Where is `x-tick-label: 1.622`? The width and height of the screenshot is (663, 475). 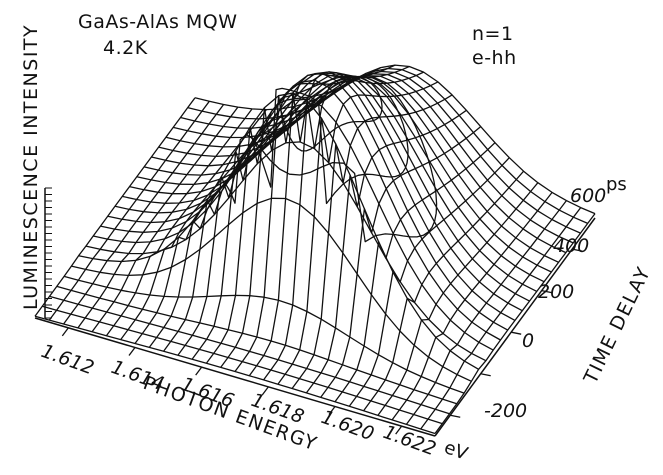 x-tick-label: 1.622 is located at coordinates (409, 440).